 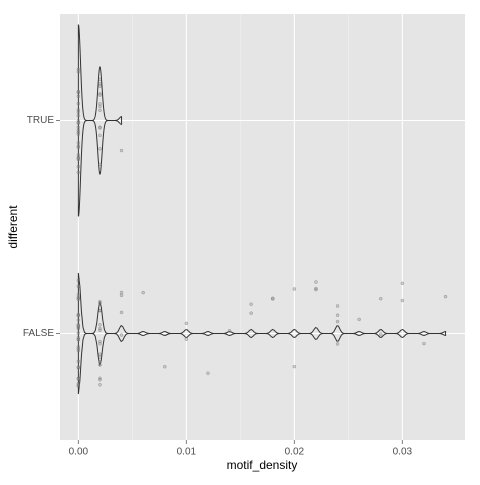 I want to click on violin, so click(x=100, y=120).